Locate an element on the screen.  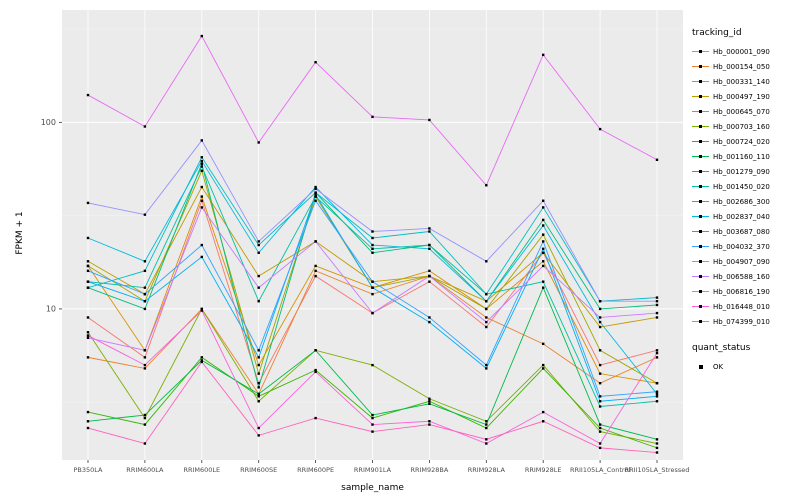
legend-title-quant-status: quant_status is located at coordinates (721, 348).